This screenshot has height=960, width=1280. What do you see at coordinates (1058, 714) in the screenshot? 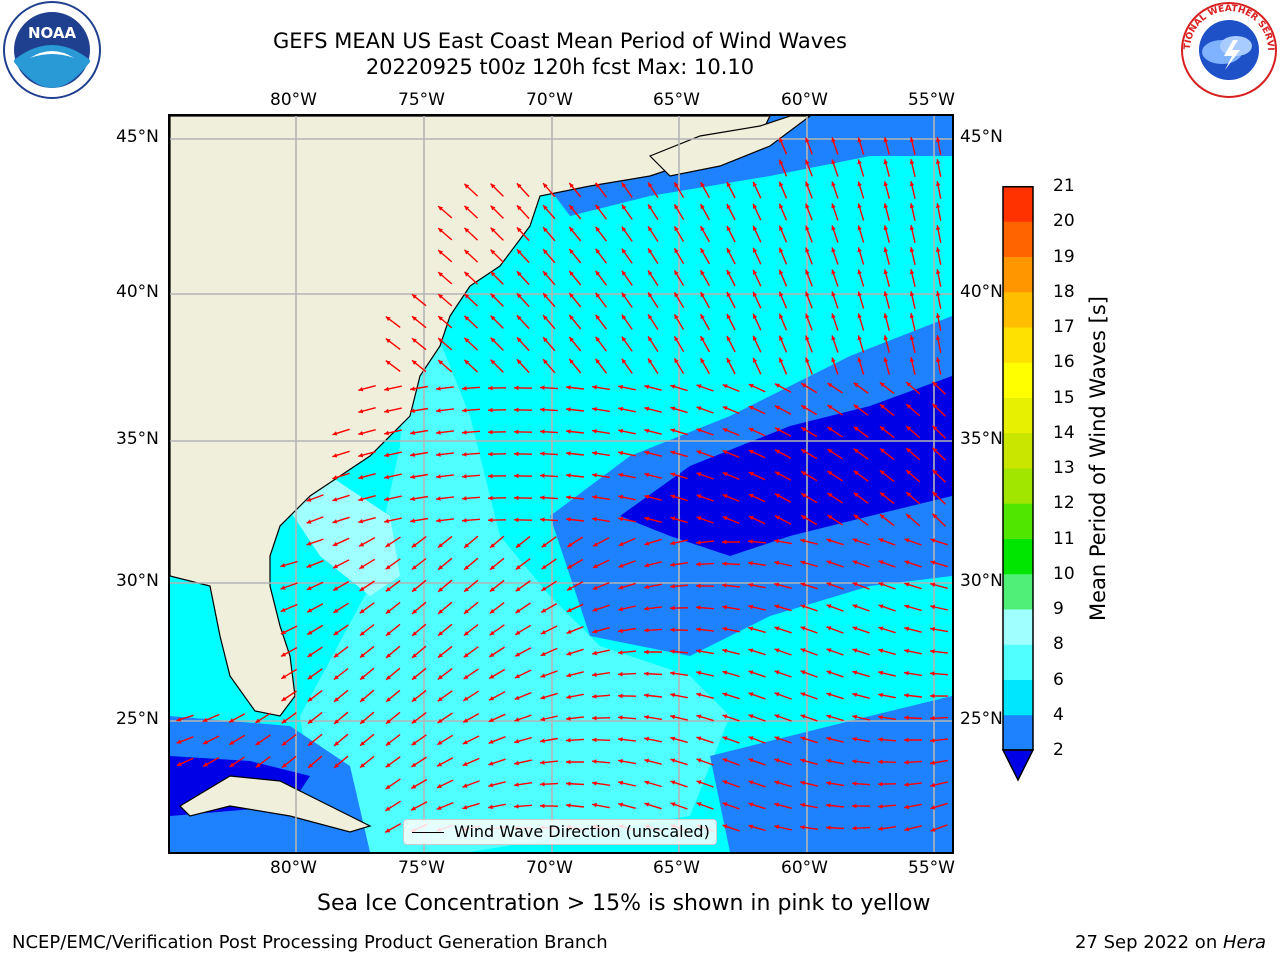
I see `colorbar-tick-label: 4` at bounding box center [1058, 714].